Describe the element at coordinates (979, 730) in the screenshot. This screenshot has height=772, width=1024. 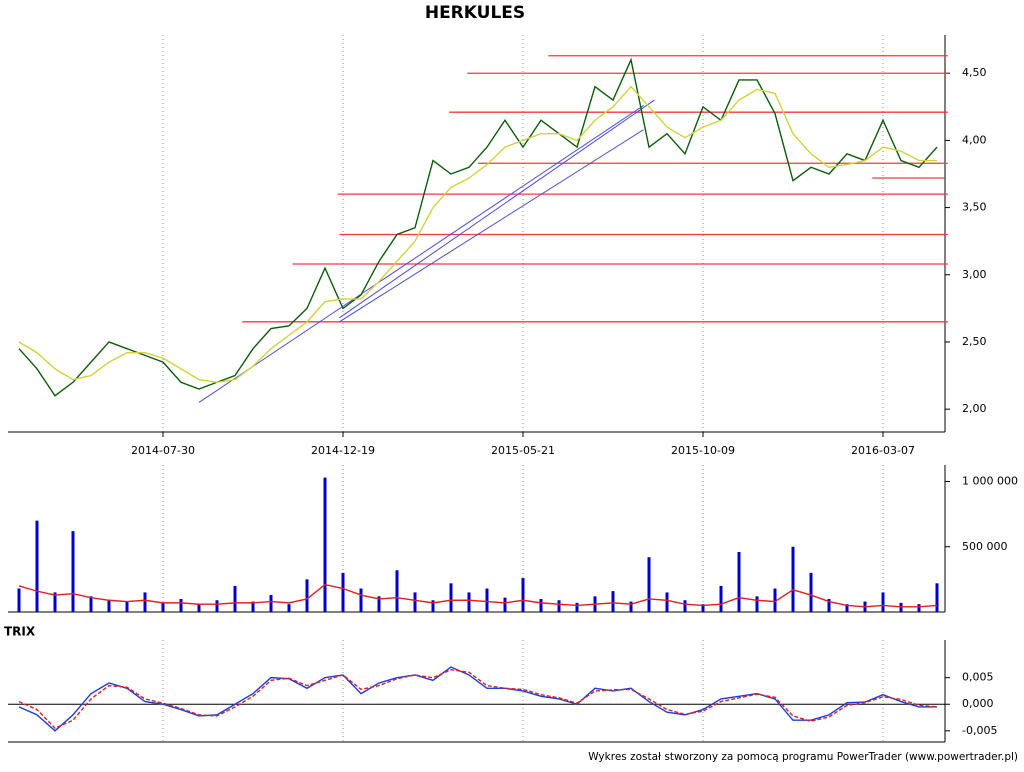
I see `y-tick-label: -0,005` at that location.